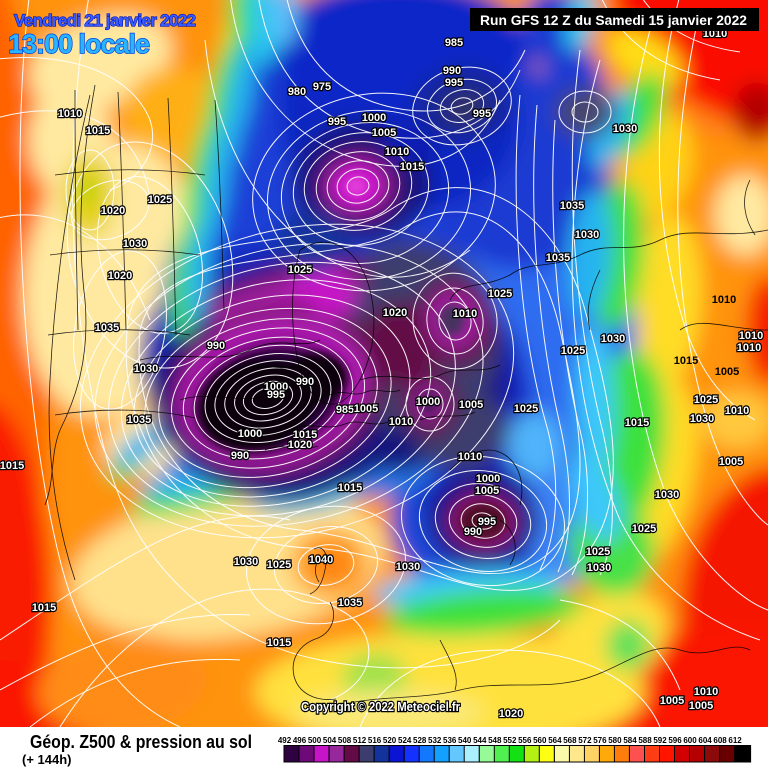  What do you see at coordinates (525, 740) in the screenshot?
I see `svg-text: 556` at bounding box center [525, 740].